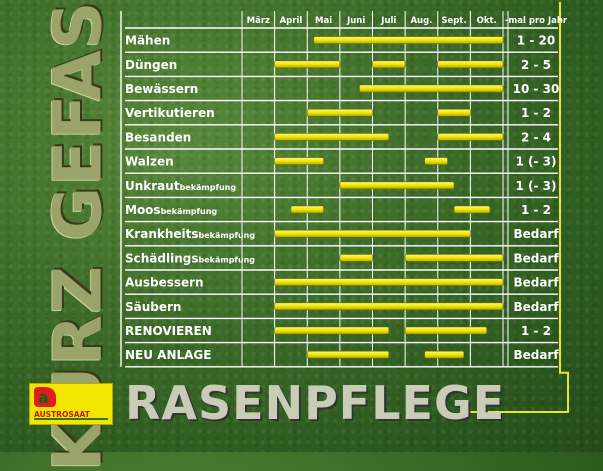 This screenshot has height=471, width=603. Describe the element at coordinates (151, 65) in the screenshot. I see `row-label: Düngen` at that location.